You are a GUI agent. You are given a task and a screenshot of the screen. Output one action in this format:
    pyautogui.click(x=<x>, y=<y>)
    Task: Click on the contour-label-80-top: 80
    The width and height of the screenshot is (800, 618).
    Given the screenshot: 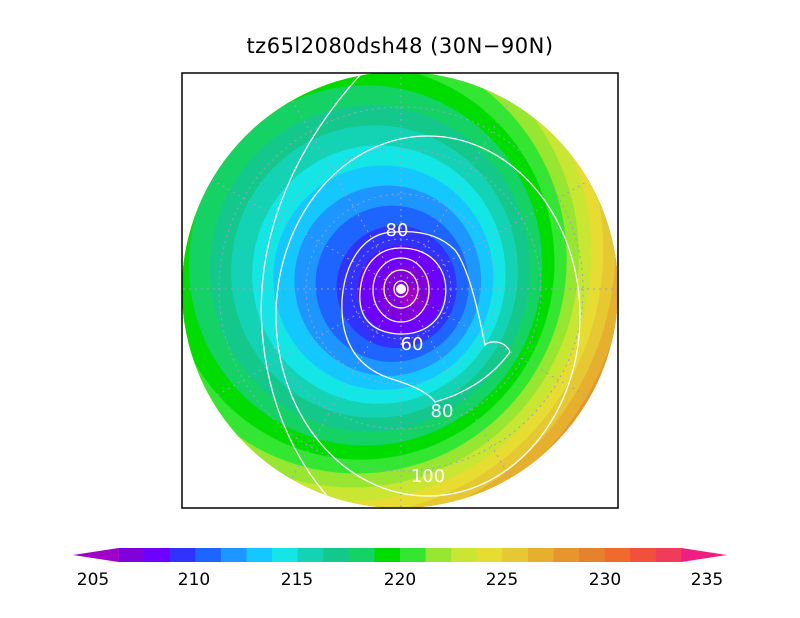 What is the action you would take?
    pyautogui.click(x=397, y=230)
    